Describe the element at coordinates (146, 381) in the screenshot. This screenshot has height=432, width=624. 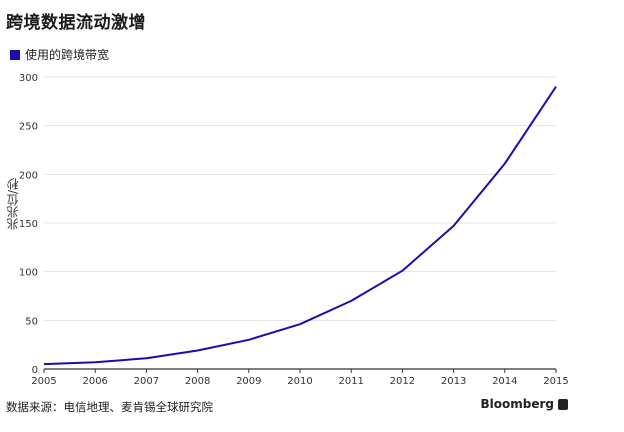
I see `x-tick-label: 2007` at that location.